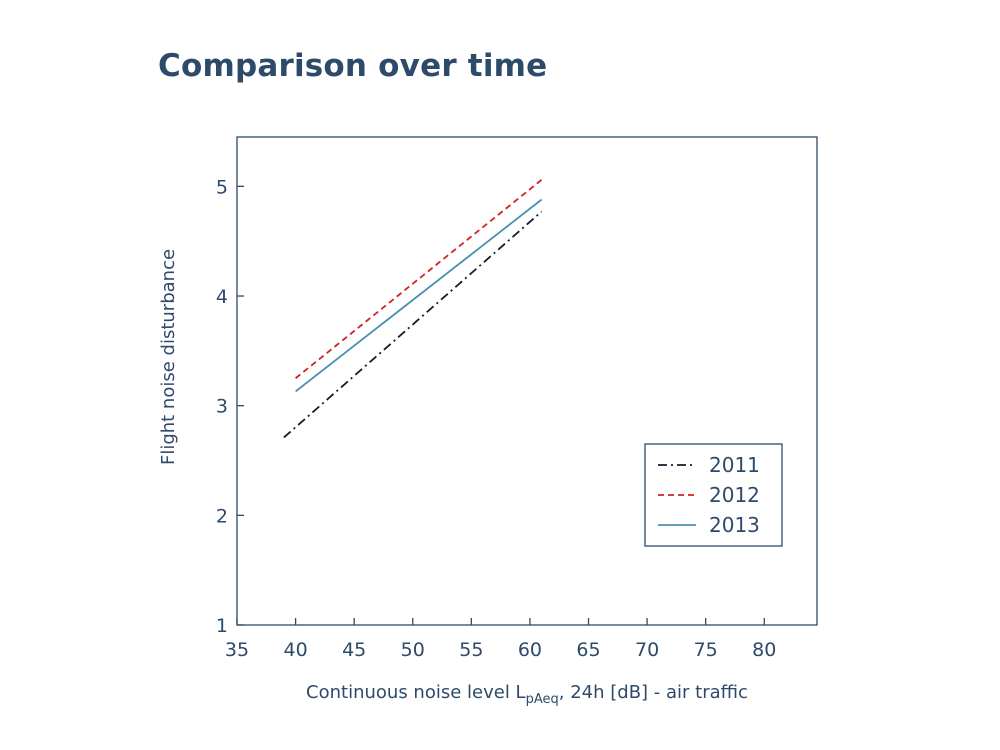  What do you see at coordinates (222, 516) in the screenshot?
I see `y-tick-label: 2` at bounding box center [222, 516].